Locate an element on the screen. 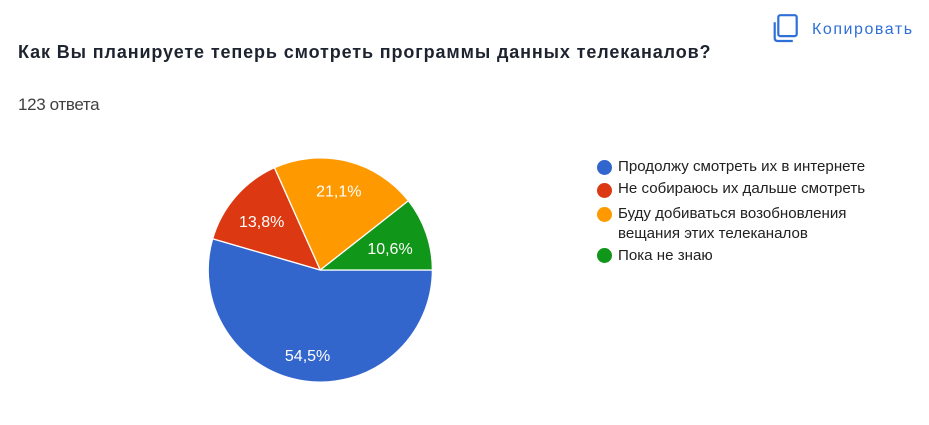  svg-text: 10,6% is located at coordinates (389, 249).